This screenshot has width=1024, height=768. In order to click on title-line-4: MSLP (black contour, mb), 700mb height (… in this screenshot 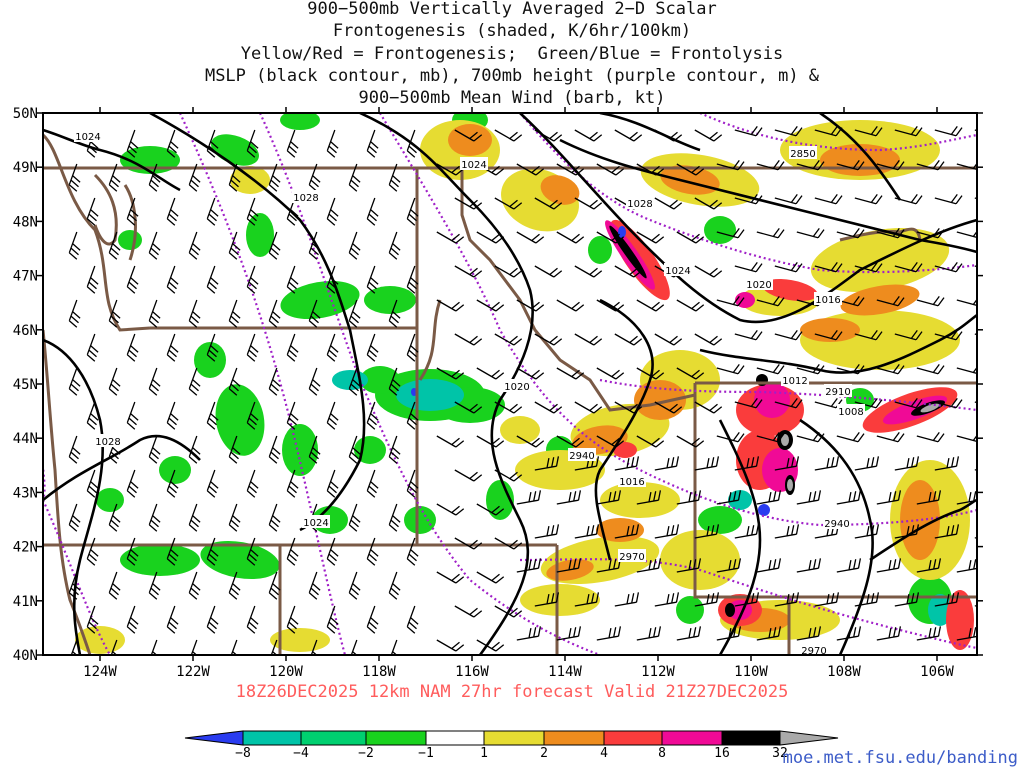, I will do `click(512, 76)`.